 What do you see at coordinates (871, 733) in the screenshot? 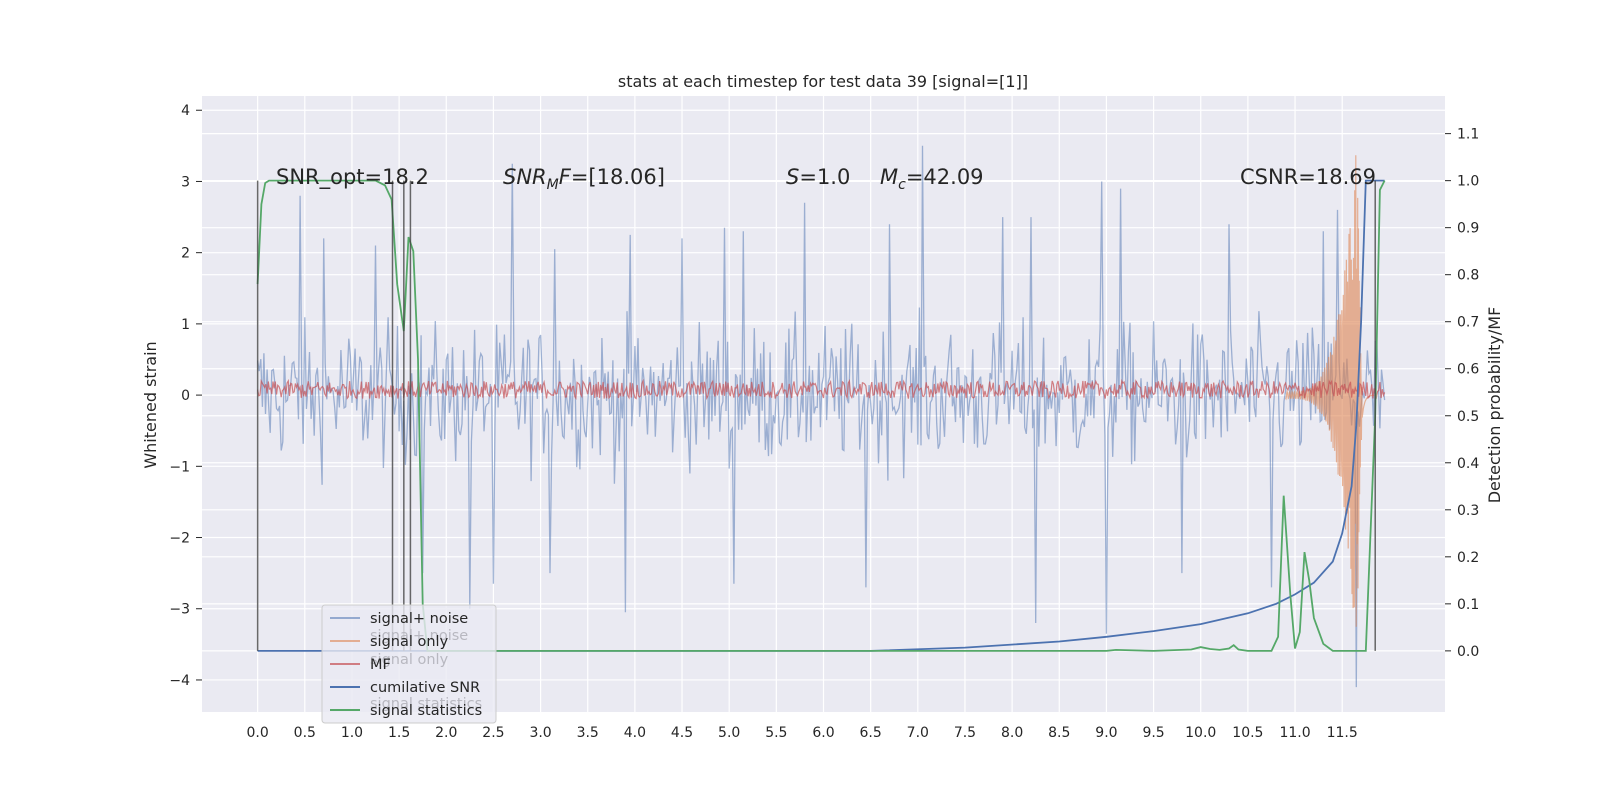
I see `x-tick-label: 6.5` at bounding box center [871, 733].